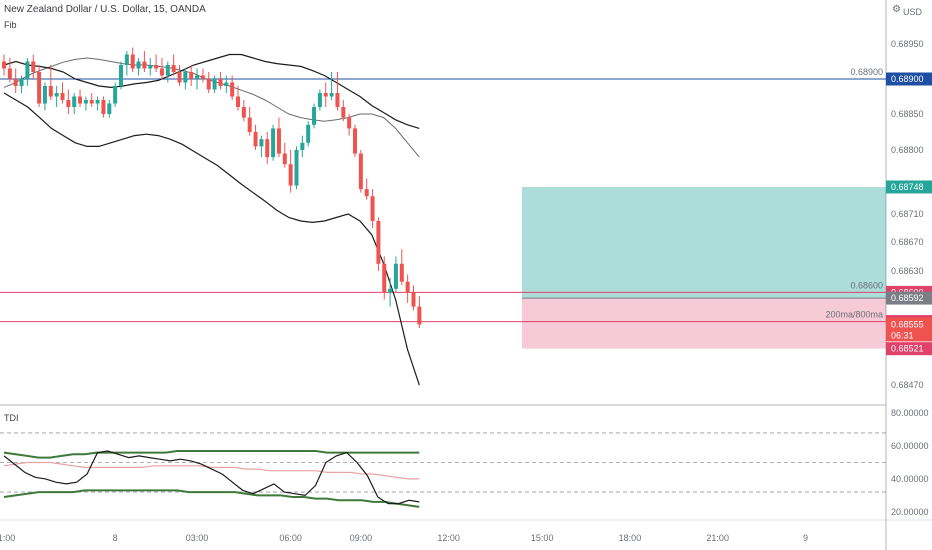 This screenshot has height=550, width=932. What do you see at coordinates (907, 385) in the screenshot?
I see `price-tick-0: 0.68470` at bounding box center [907, 385].